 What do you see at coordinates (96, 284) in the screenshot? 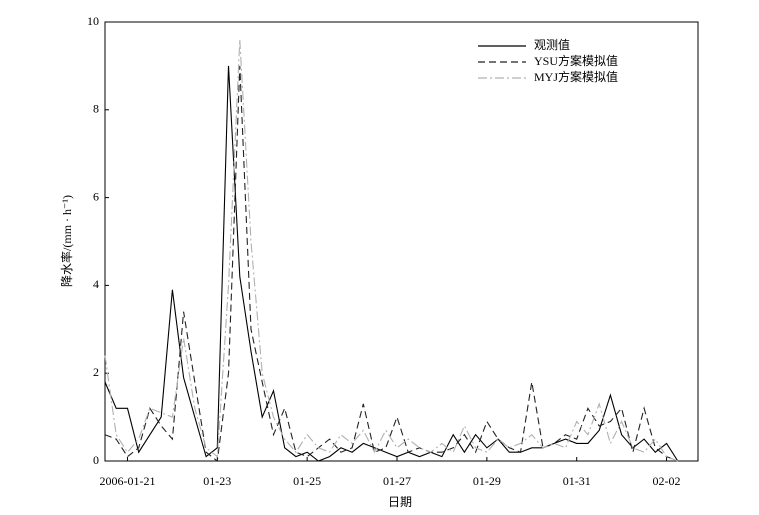
I see `y-tick-label: 4` at bounding box center [96, 284].